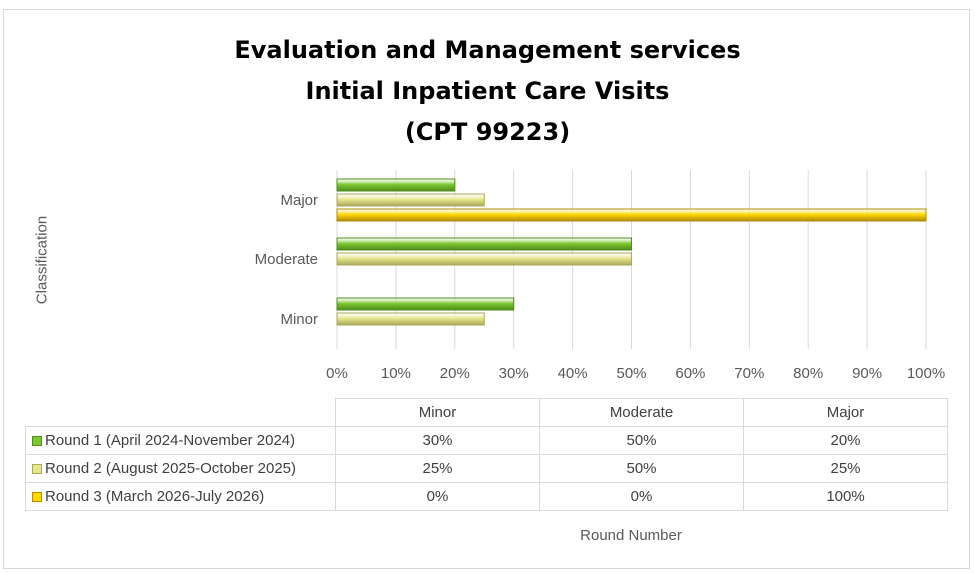 The height and width of the screenshot is (573, 975). What do you see at coordinates (286, 259) in the screenshot?
I see `y-tick-label: Moderate` at bounding box center [286, 259].